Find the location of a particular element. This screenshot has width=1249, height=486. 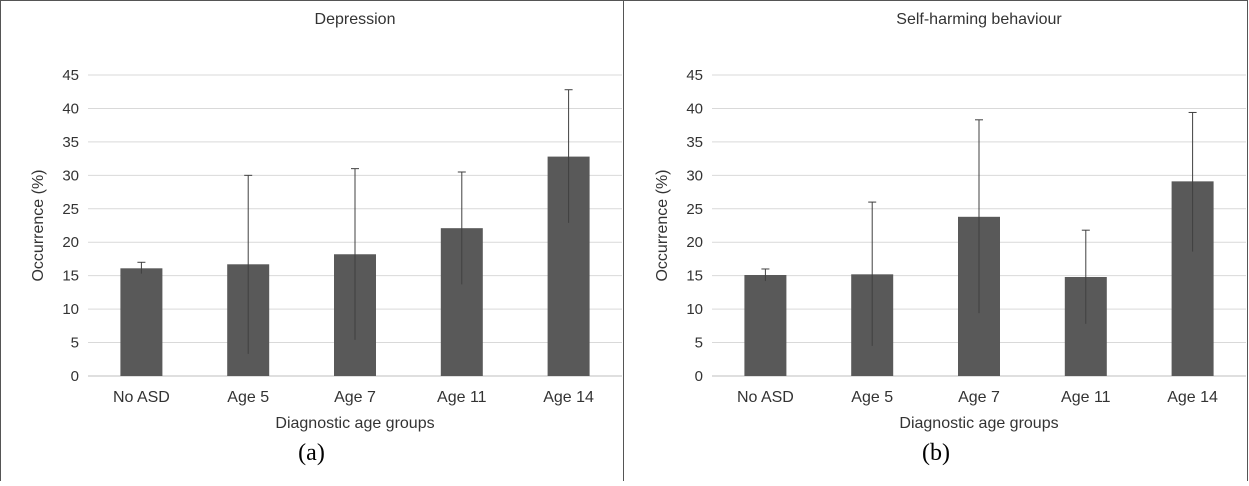

chart-title: Self-harming behaviour is located at coordinates (979, 19).